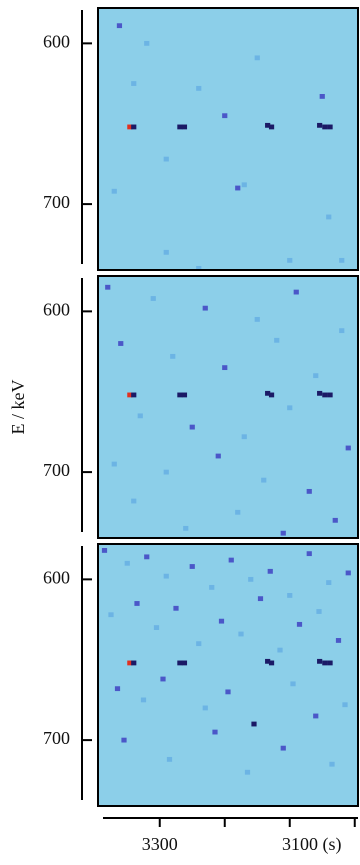 This screenshot has width=360, height=865. I want to click on x-tick-label: 3100 (s), so click(312, 844).